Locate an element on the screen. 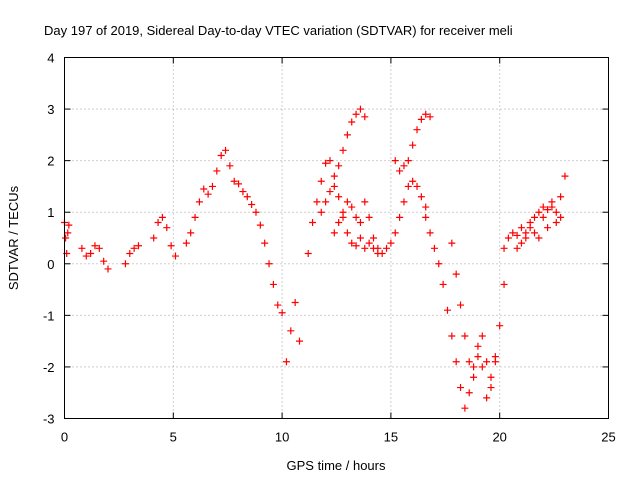 The height and width of the screenshot is (480, 640). x-tick-label: 25 is located at coordinates (608, 437).